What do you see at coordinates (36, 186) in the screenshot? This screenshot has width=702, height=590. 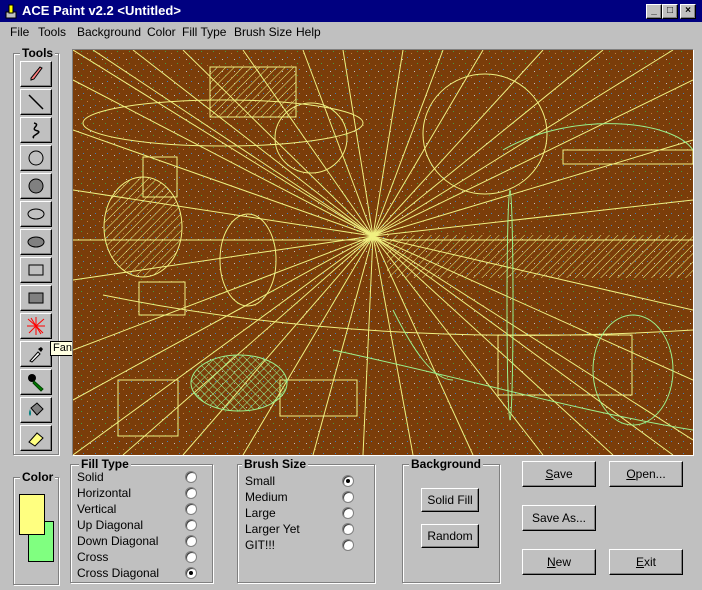 I see `tool-filled-circle` at bounding box center [36, 186].